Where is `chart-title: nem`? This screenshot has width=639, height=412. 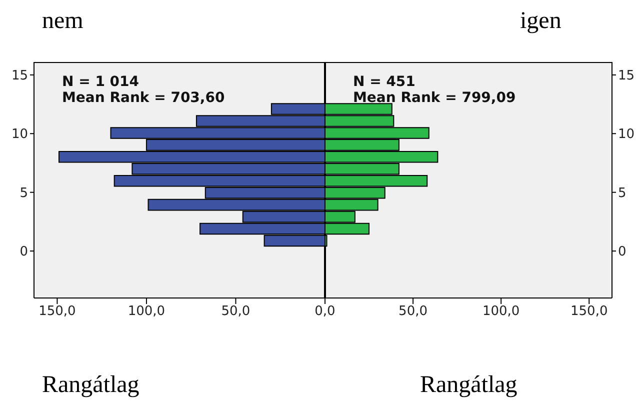 chart-title: nem is located at coordinates (63, 21).